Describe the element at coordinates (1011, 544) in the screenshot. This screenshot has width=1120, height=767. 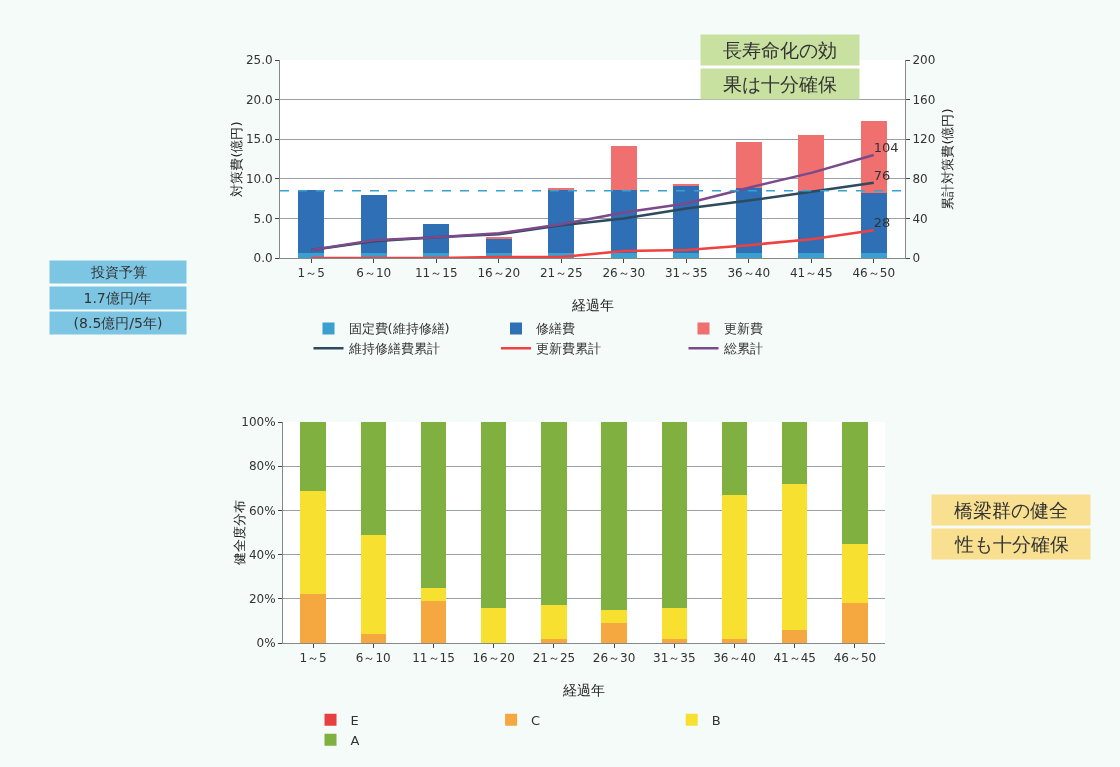
I see `text: 性も十分確保` at that location.